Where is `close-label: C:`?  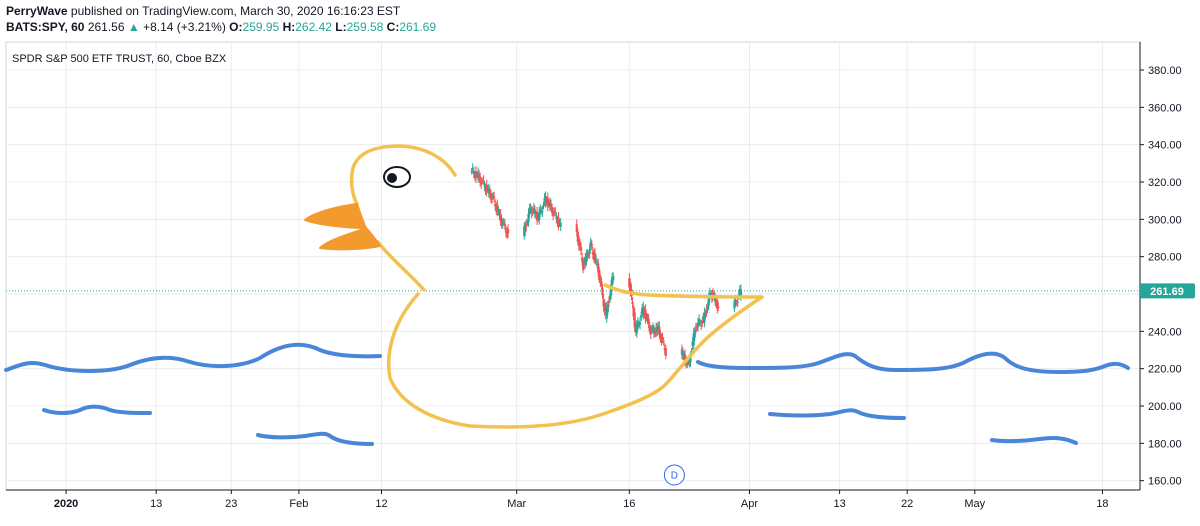
close-label: C: is located at coordinates (393, 27).